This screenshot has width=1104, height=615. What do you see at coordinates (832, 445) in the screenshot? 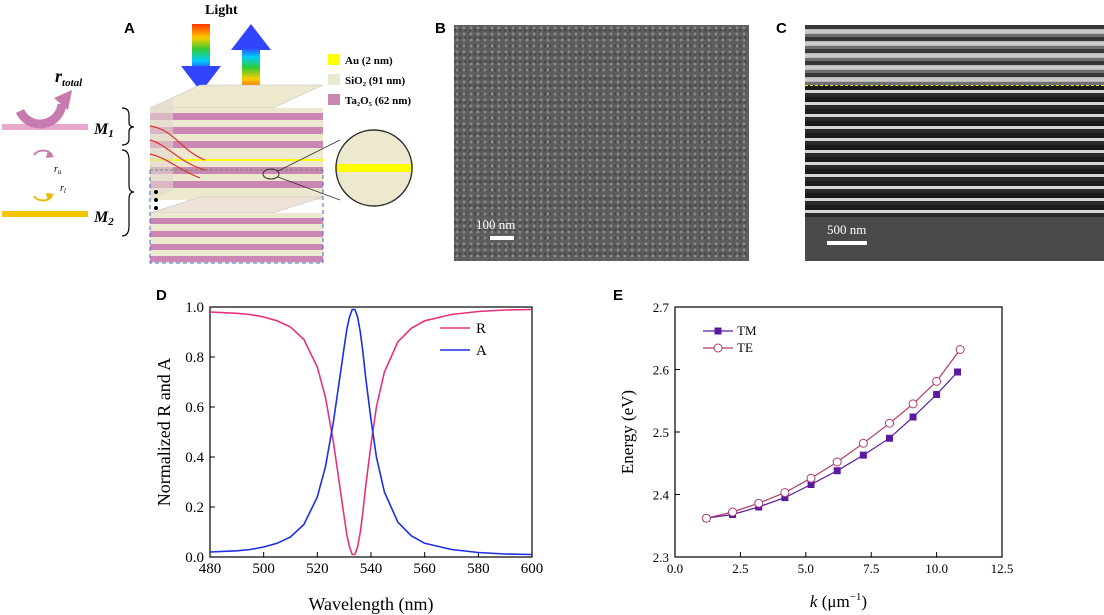
I see `series-line-tm` at bounding box center [832, 445].